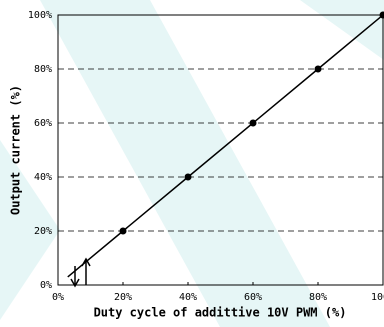 Image resolution: width=384 pixels, height=327 pixels. What do you see at coordinates (40, 15) in the screenshot?
I see `y-tick-label: 100%` at bounding box center [40, 15].